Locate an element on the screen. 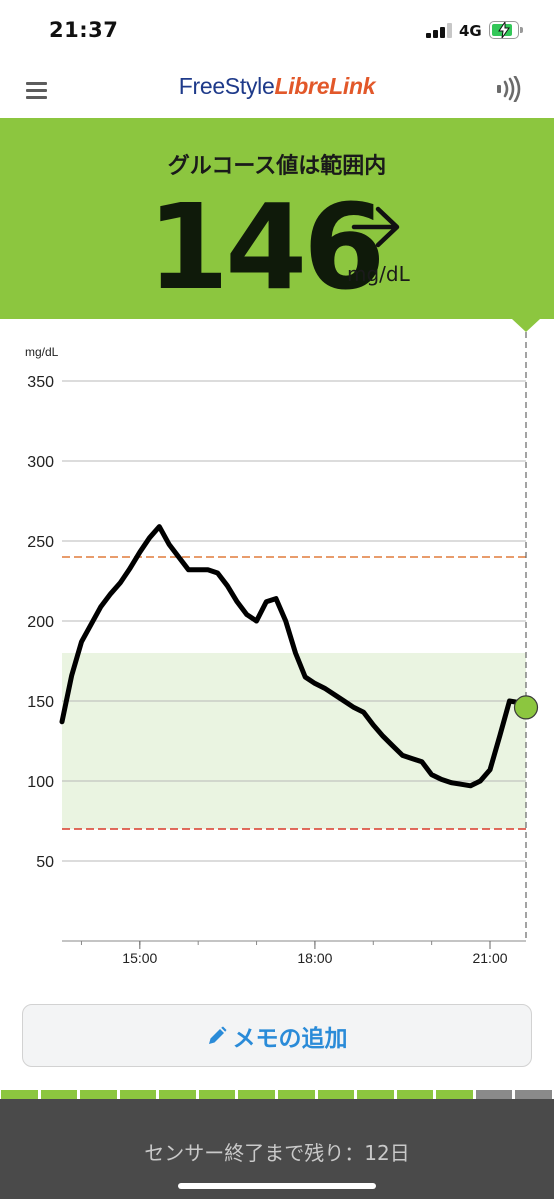  y-tick-label: 100 is located at coordinates (40, 782).